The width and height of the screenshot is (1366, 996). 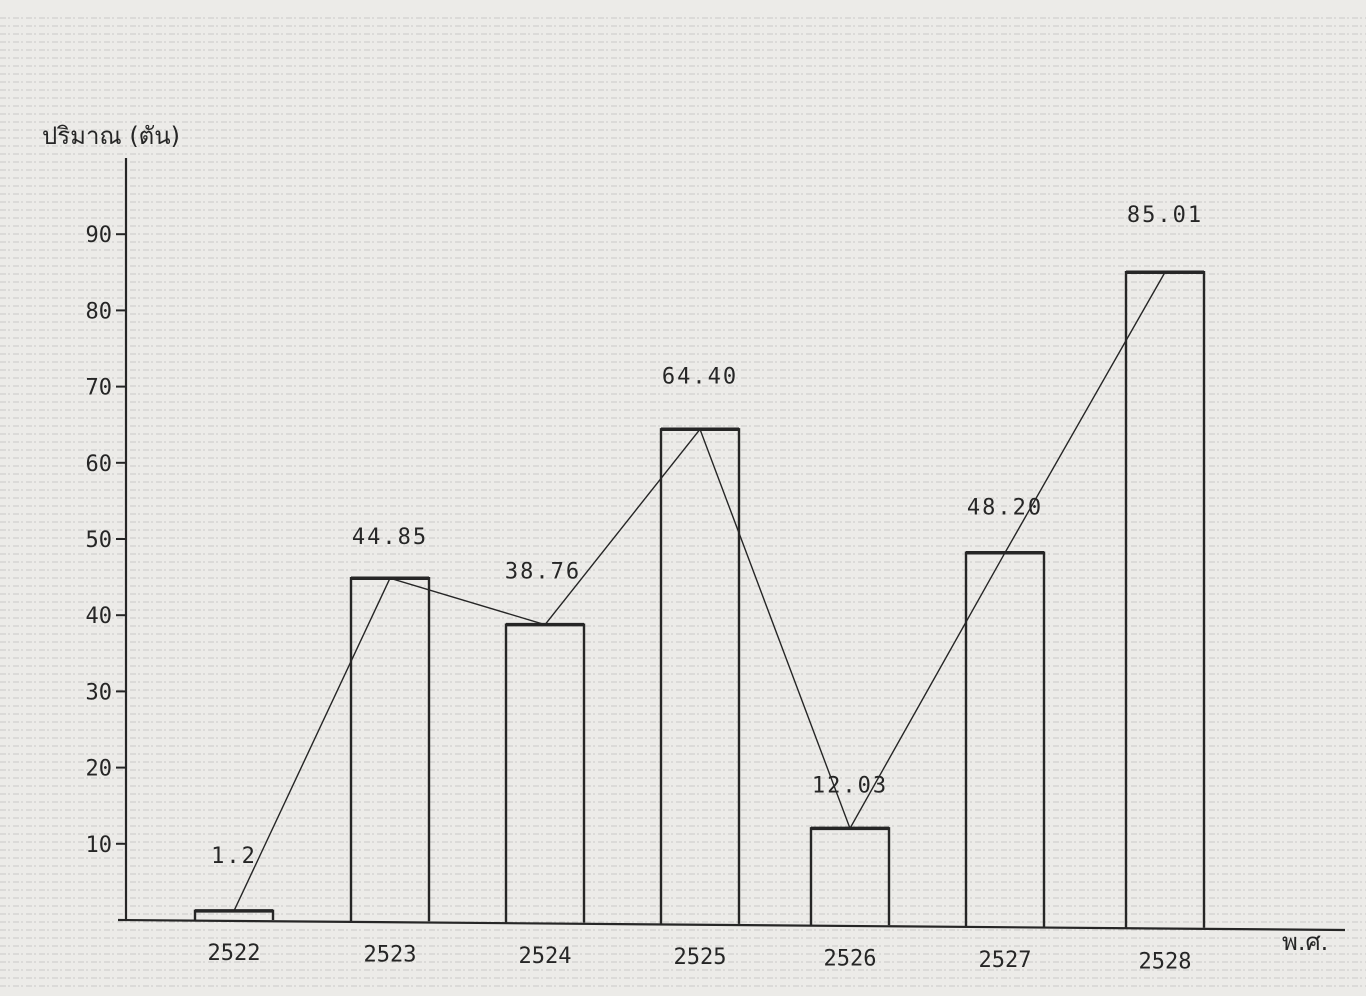 What do you see at coordinates (1165, 961) in the screenshot?
I see `x-tick-label: 2528` at bounding box center [1165, 961].